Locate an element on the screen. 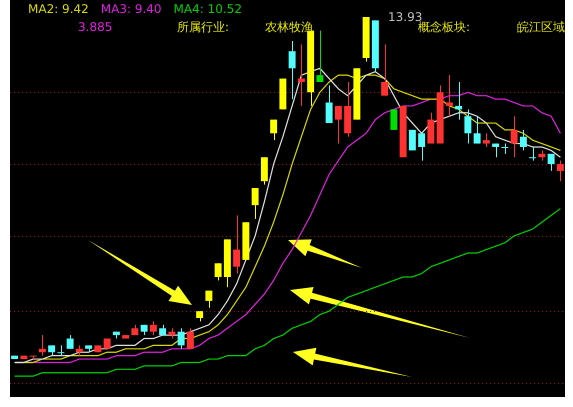  annotation: 皖江区域 is located at coordinates (541, 27).